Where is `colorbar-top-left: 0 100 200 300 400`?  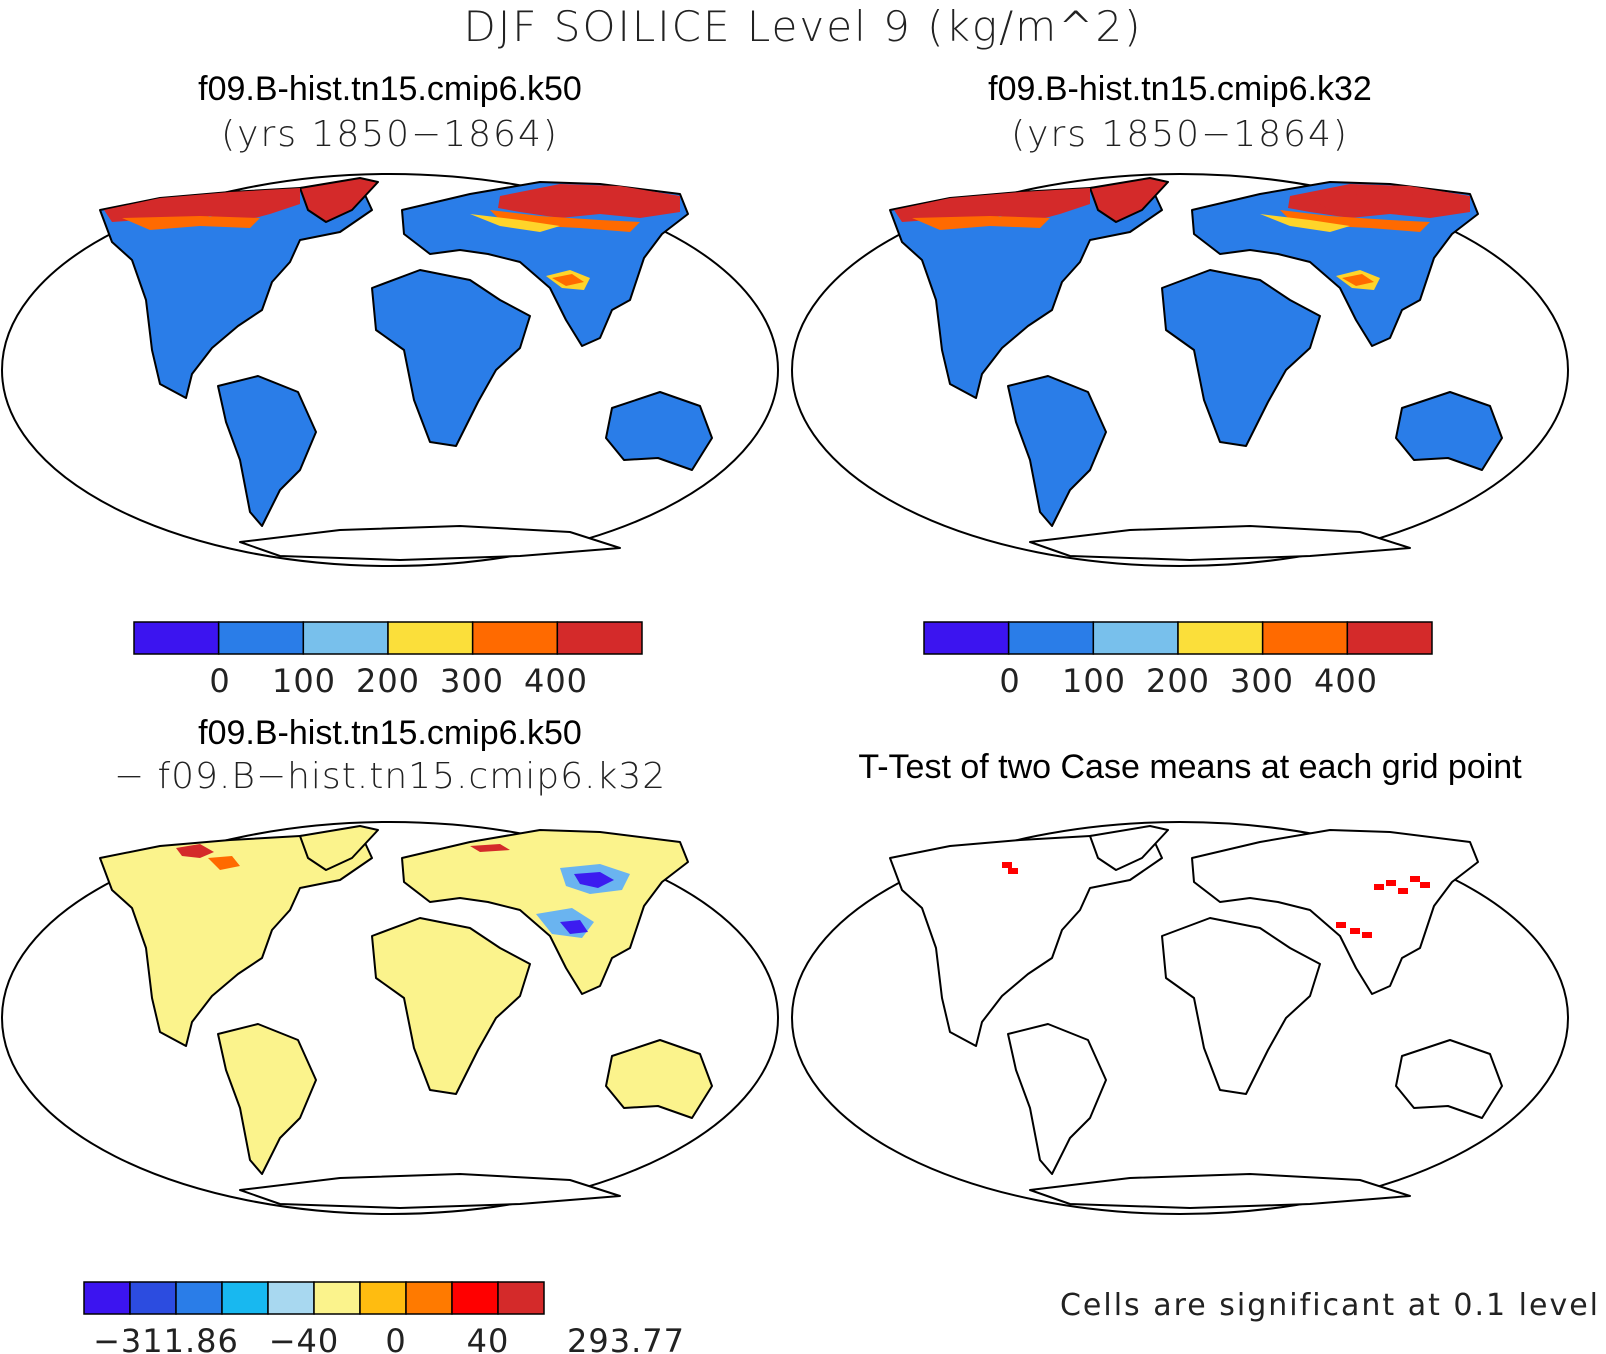 colorbar-top-left: 0 100 200 300 400 is located at coordinates (388, 660).